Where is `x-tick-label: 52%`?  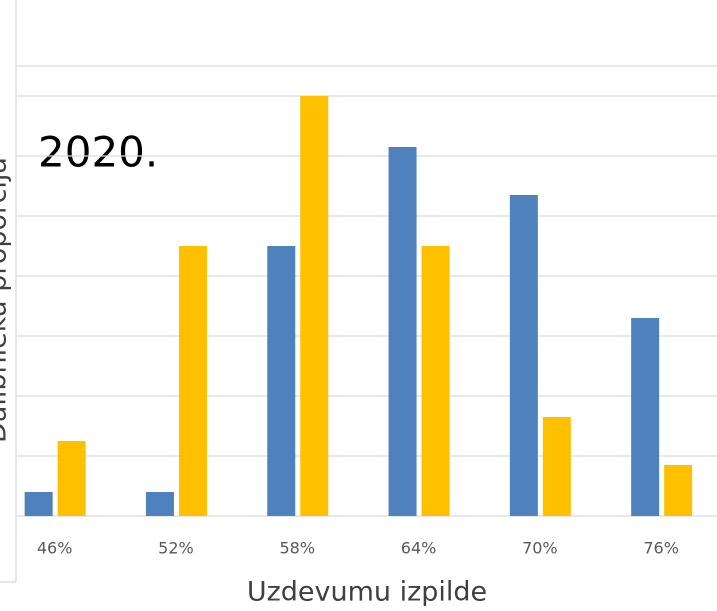
x-tick-label: 52% is located at coordinates (176, 548).